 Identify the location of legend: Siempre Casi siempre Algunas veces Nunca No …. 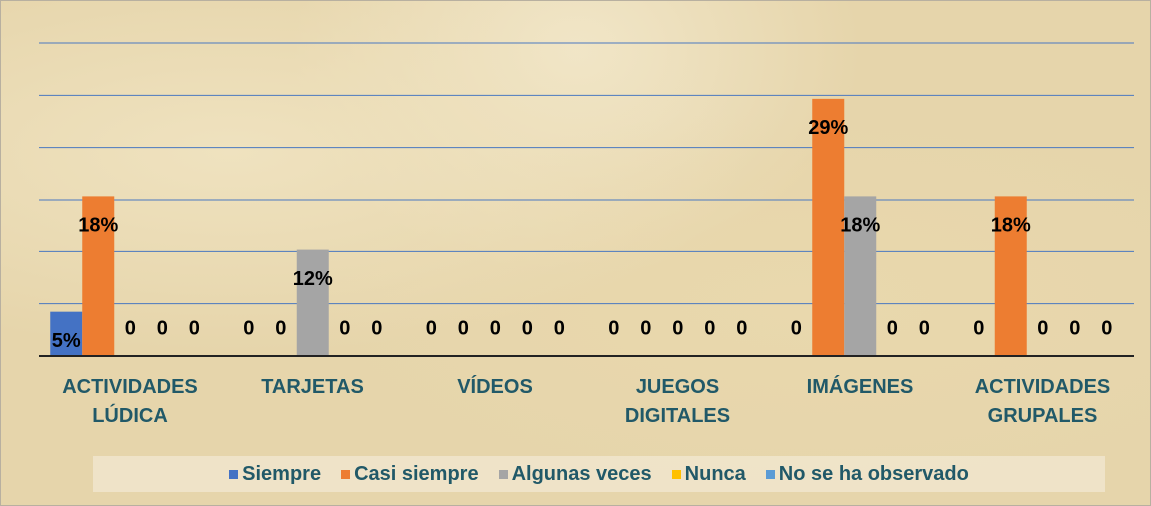
(599, 474).